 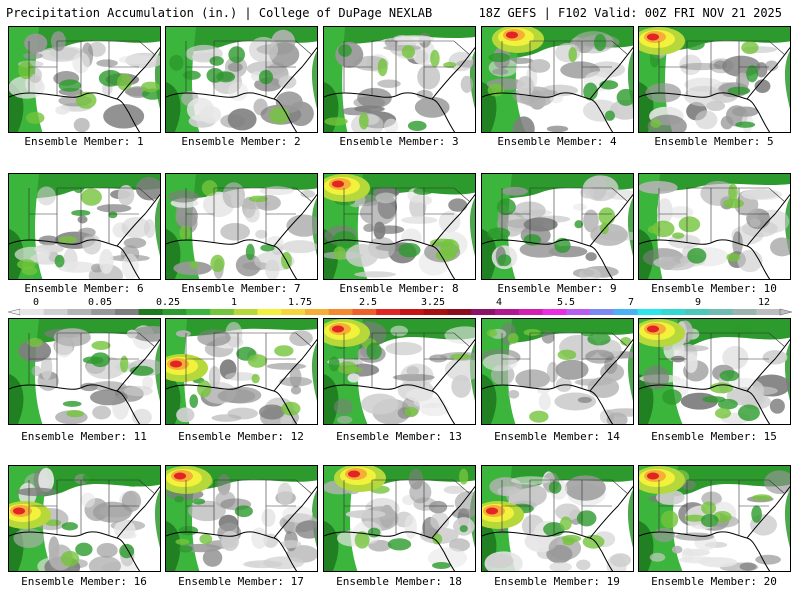 I want to click on colorbar-tick-label: 0.05, so click(x=100, y=302).